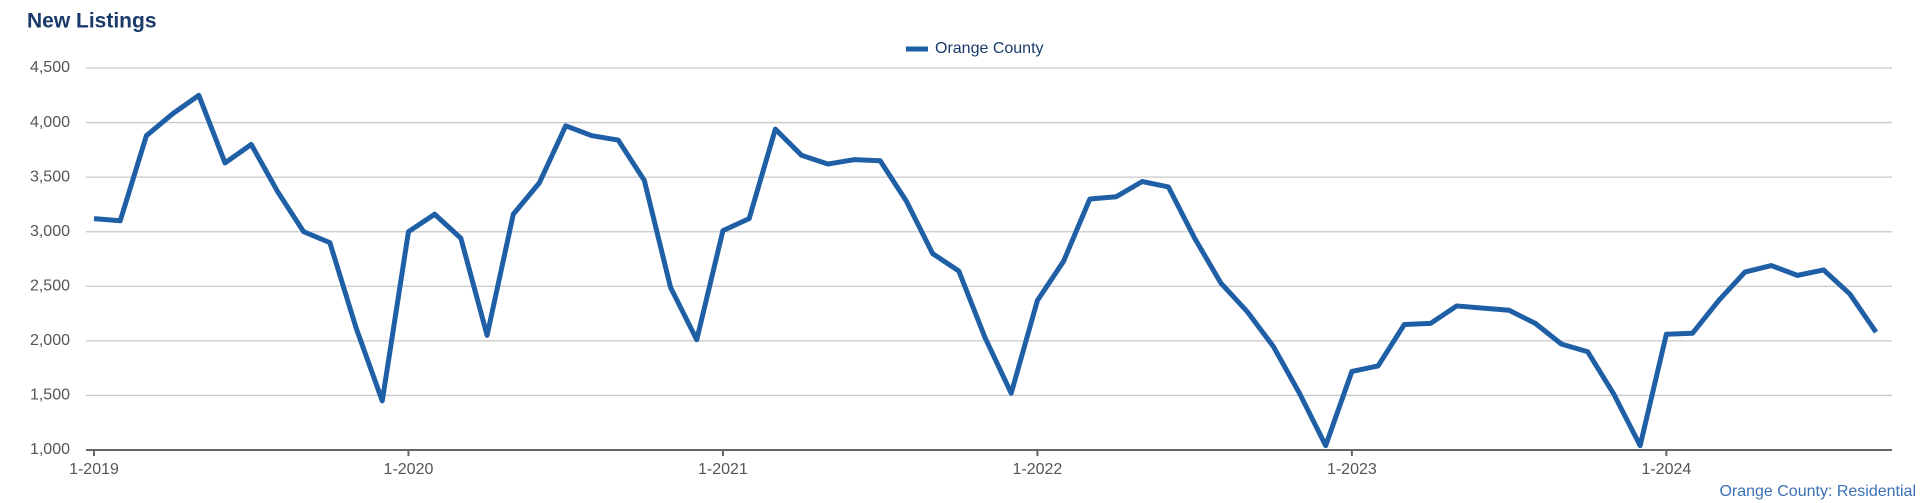 The height and width of the screenshot is (503, 1920). I want to click on x-tick-label: 1-2020, so click(409, 469).